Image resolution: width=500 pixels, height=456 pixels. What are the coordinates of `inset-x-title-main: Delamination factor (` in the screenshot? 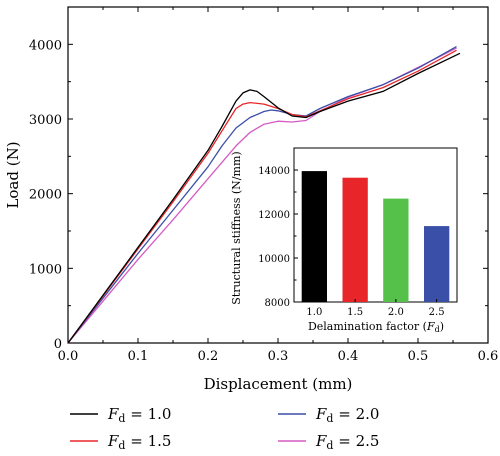 It's located at (367, 326).